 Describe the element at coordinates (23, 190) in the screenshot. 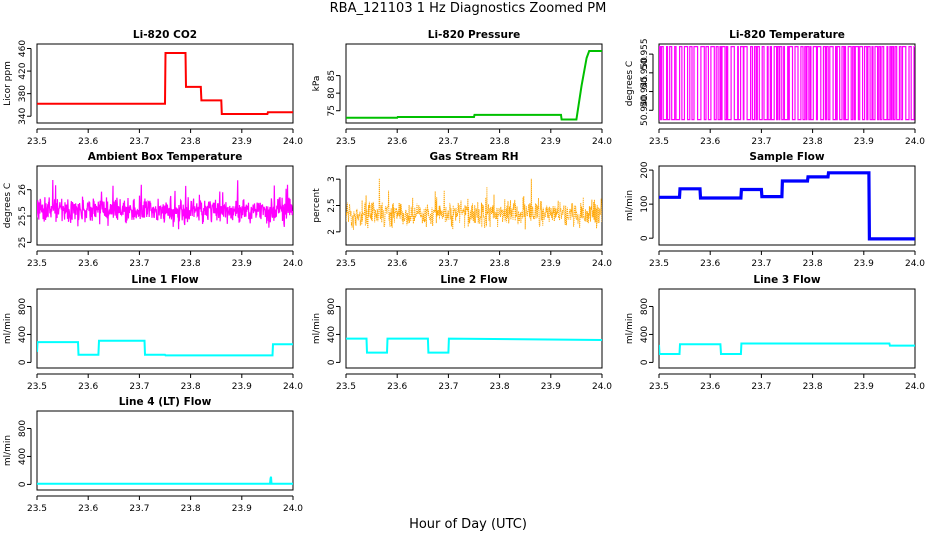

I see `y-tick-label: 26` at that location.